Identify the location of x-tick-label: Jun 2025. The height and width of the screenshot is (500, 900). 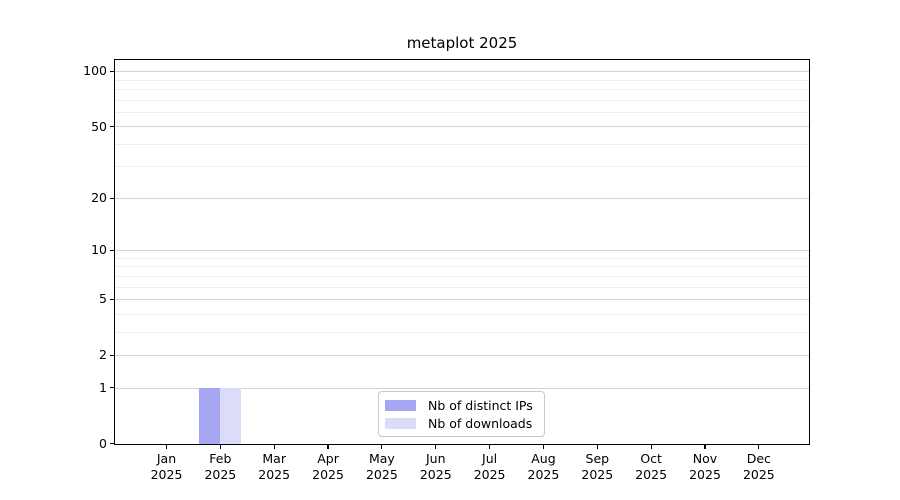
(436, 466).